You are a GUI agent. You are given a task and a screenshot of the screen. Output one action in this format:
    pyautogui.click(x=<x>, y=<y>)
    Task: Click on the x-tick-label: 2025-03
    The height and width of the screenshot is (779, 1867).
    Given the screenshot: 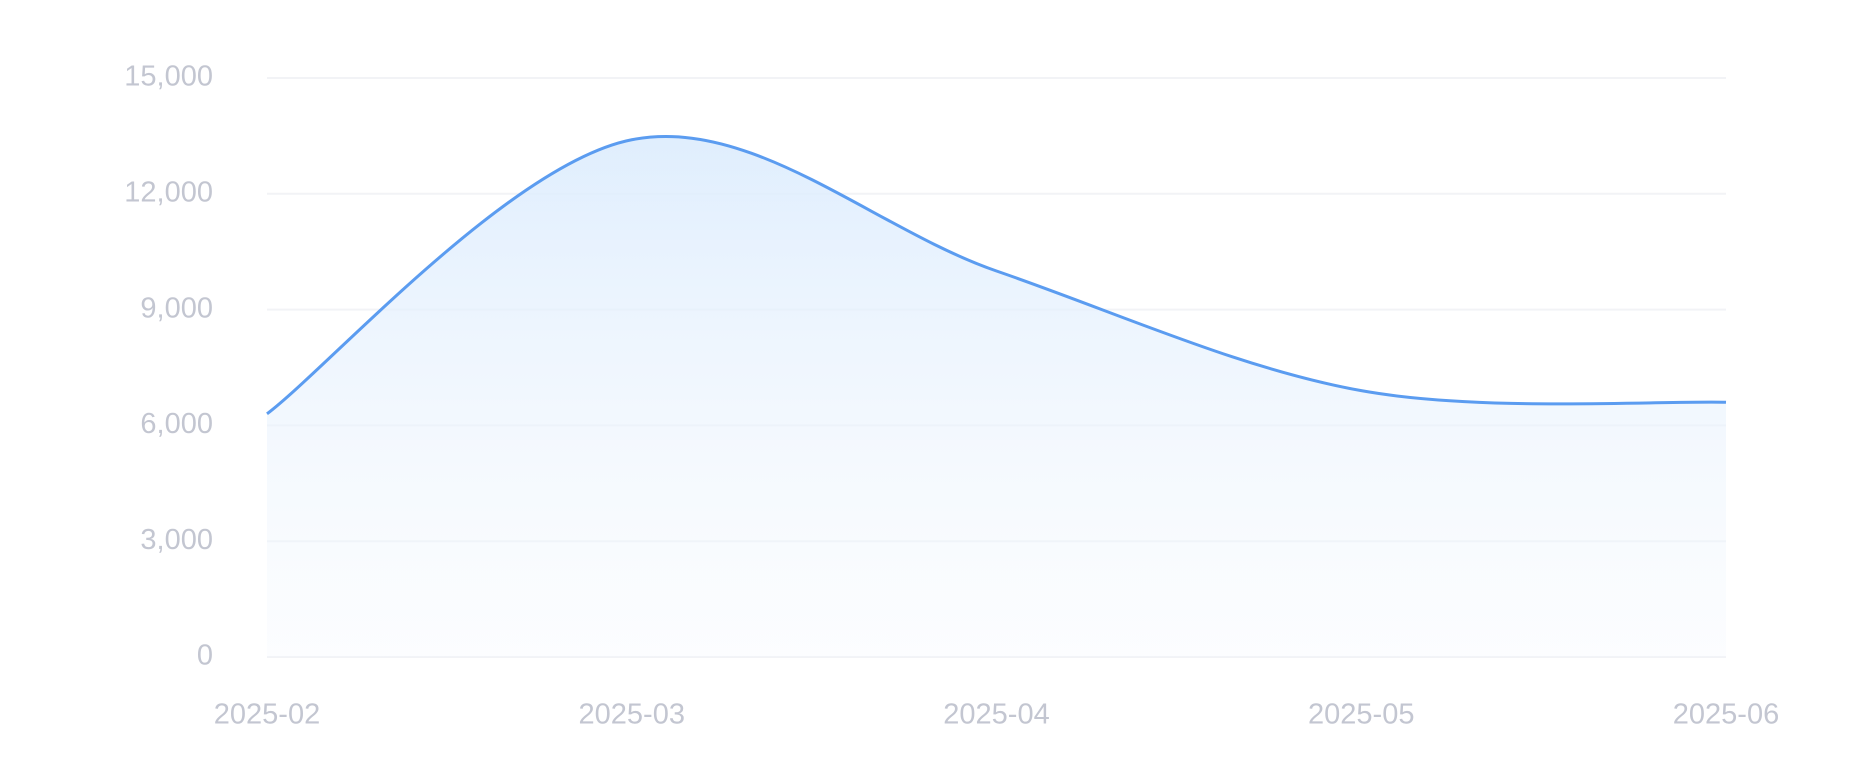 What is the action you would take?
    pyautogui.click(x=632, y=715)
    